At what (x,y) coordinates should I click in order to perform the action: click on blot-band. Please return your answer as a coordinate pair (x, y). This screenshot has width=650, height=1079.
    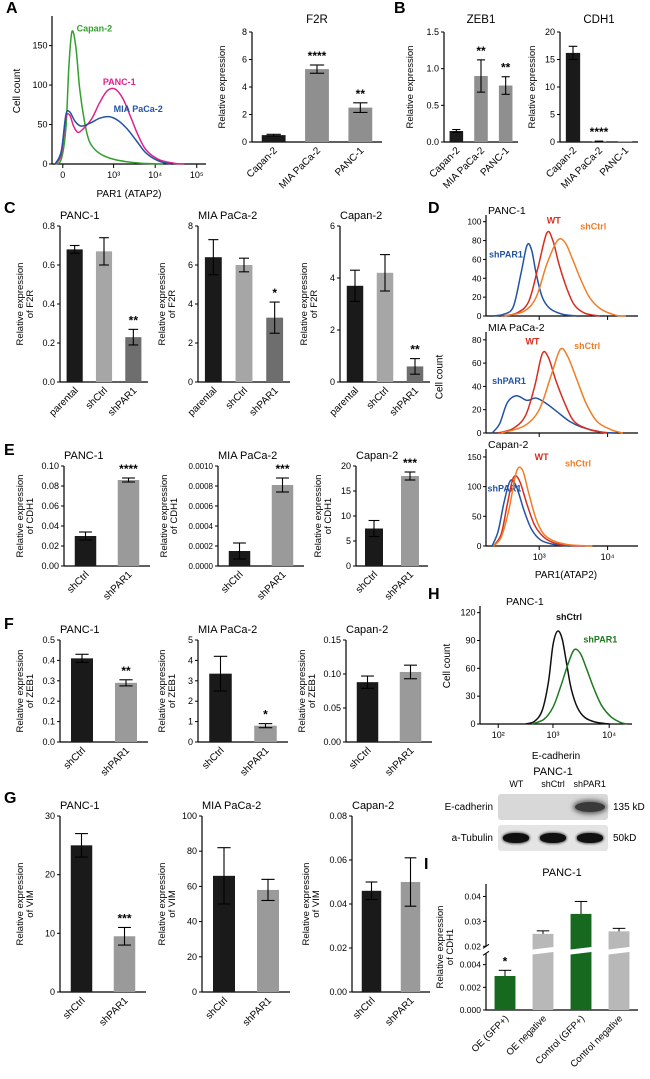
    Looking at the image, I should click on (516, 838).